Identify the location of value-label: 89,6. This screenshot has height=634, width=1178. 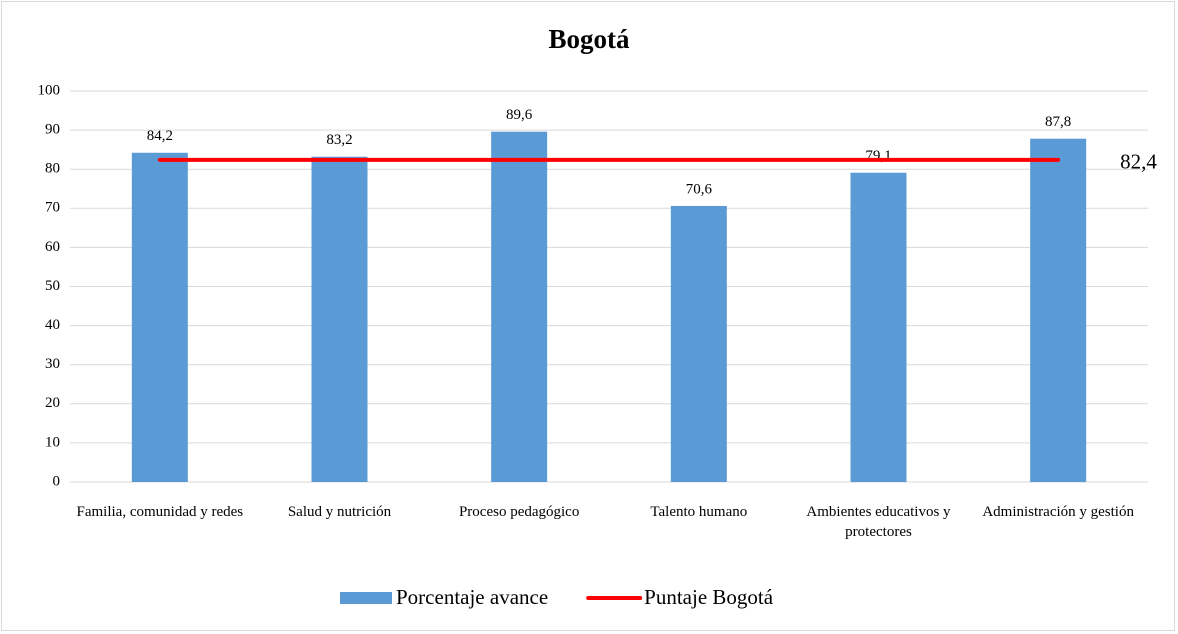
(519, 115).